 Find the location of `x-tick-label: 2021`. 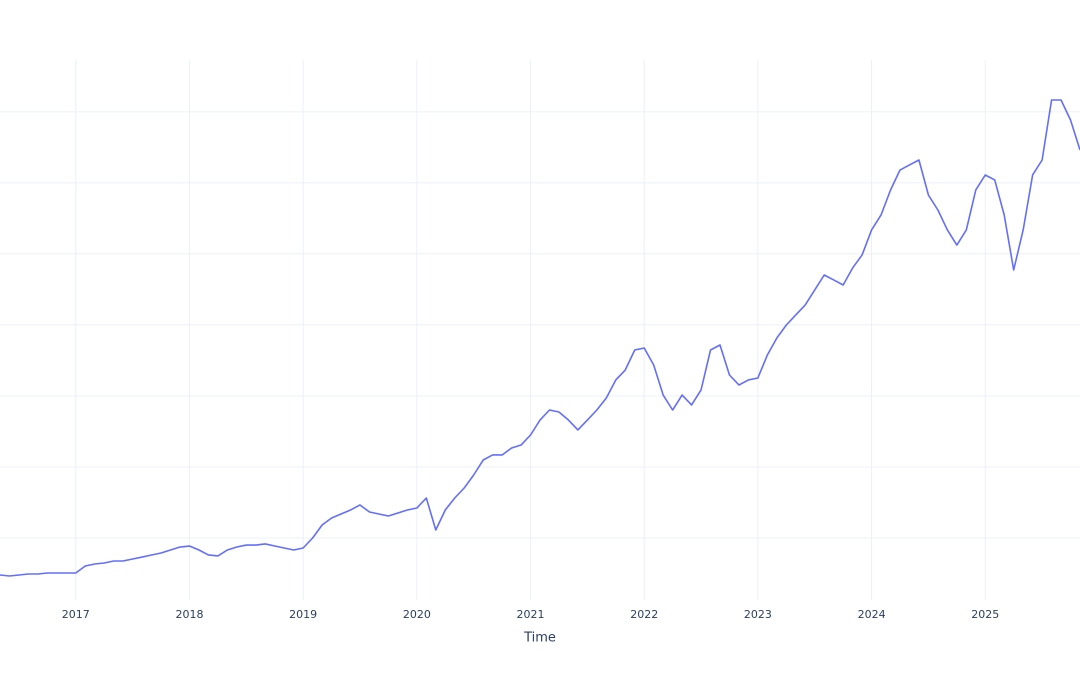

x-tick-label: 2021 is located at coordinates (531, 614).